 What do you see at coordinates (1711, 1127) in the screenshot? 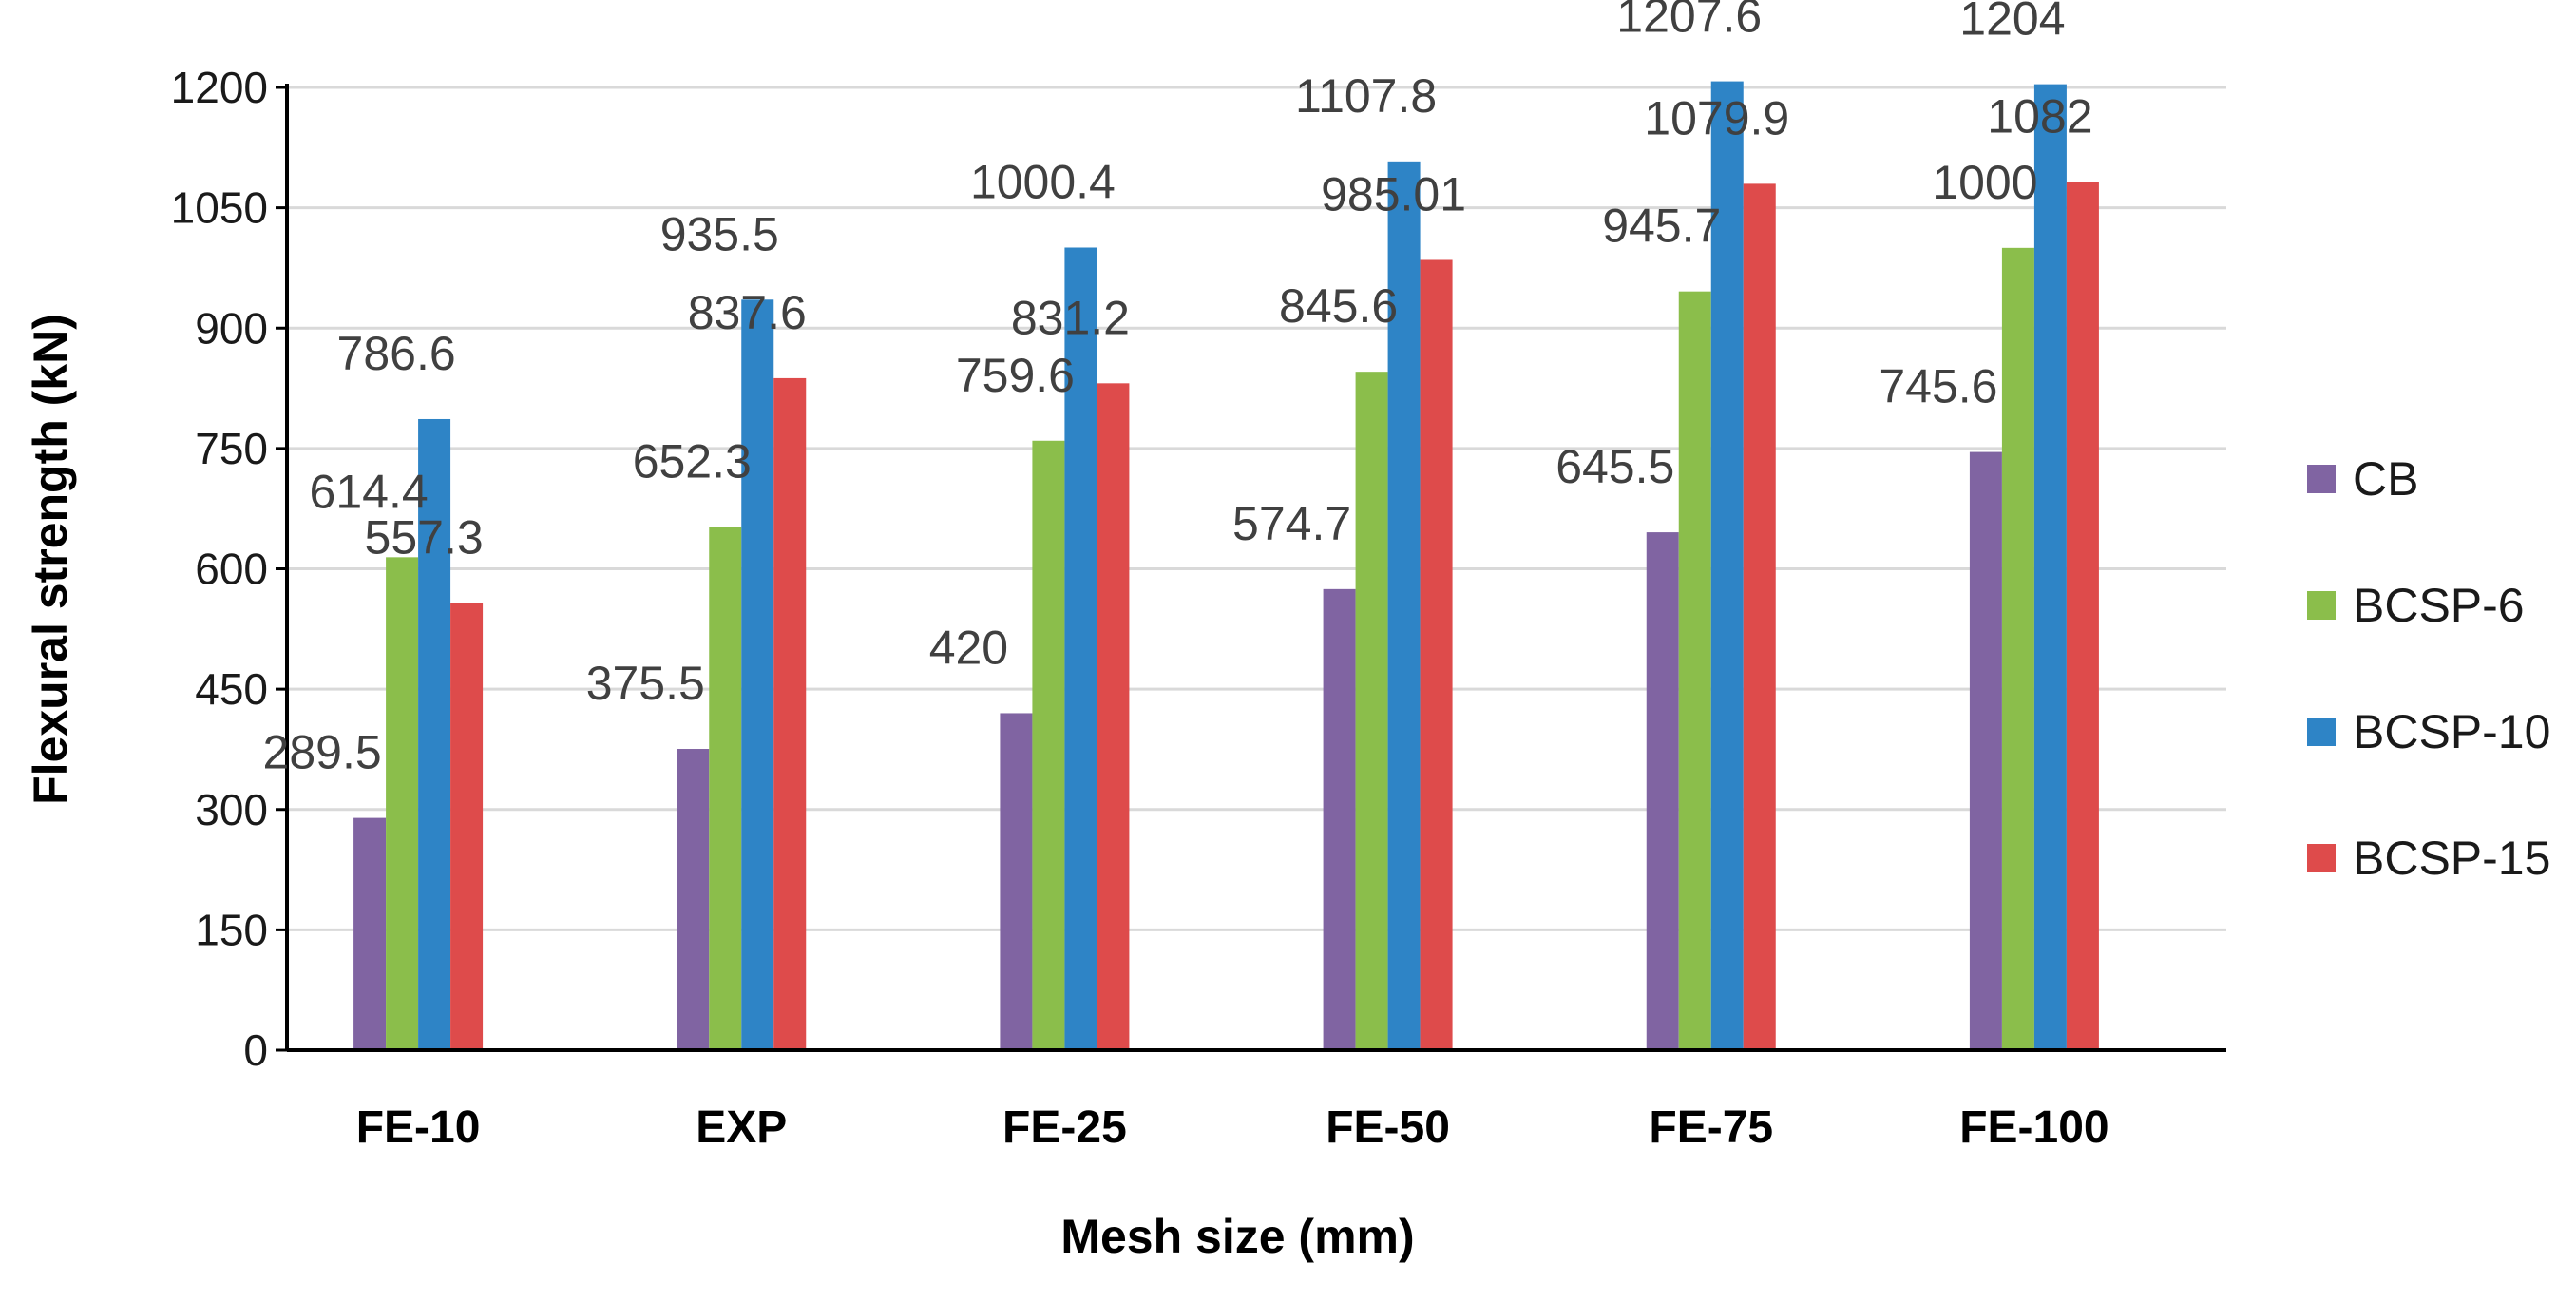
I see `x-tick-label: FE-75` at bounding box center [1711, 1127].